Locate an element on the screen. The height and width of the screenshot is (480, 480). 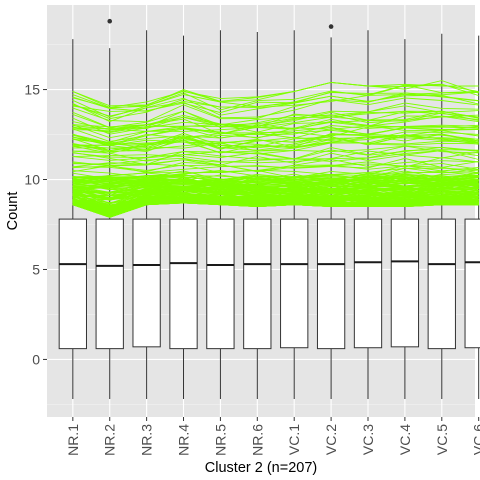
x-tick-label: NR.5 is located at coordinates (220, 440).